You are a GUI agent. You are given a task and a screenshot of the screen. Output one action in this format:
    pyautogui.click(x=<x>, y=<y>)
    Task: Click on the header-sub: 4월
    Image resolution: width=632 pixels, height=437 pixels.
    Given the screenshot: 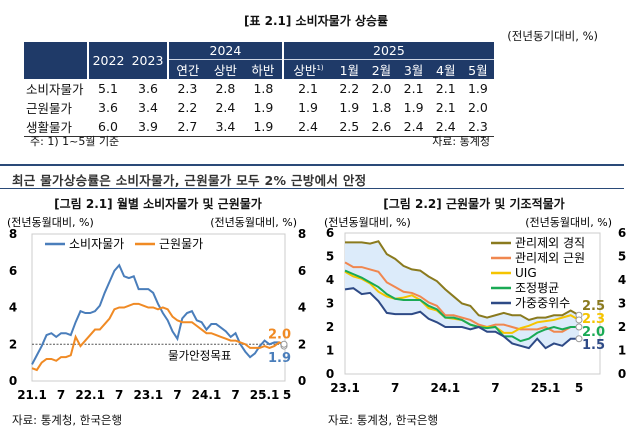 What is the action you would take?
    pyautogui.click(x=445, y=69)
    